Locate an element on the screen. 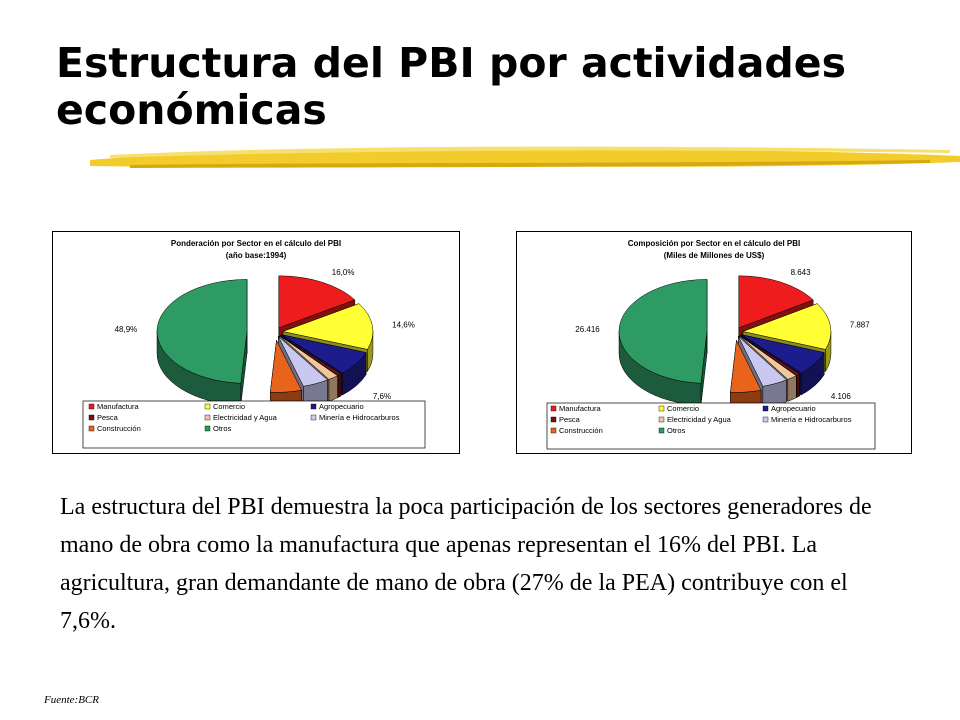 Image resolution: width=960 pixels, height=720 pixels. data-label: 16,0% is located at coordinates (343, 272).